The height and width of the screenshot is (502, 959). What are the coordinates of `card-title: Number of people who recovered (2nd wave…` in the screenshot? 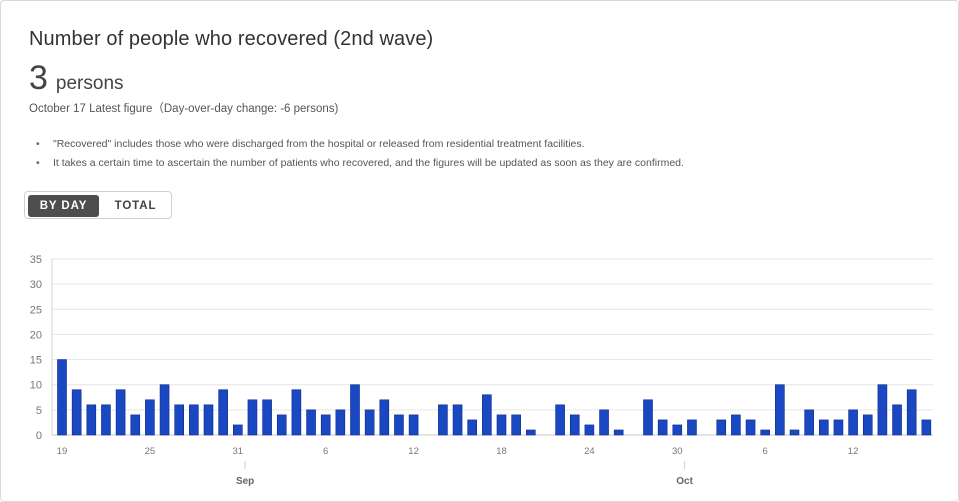 It's located at (231, 39).